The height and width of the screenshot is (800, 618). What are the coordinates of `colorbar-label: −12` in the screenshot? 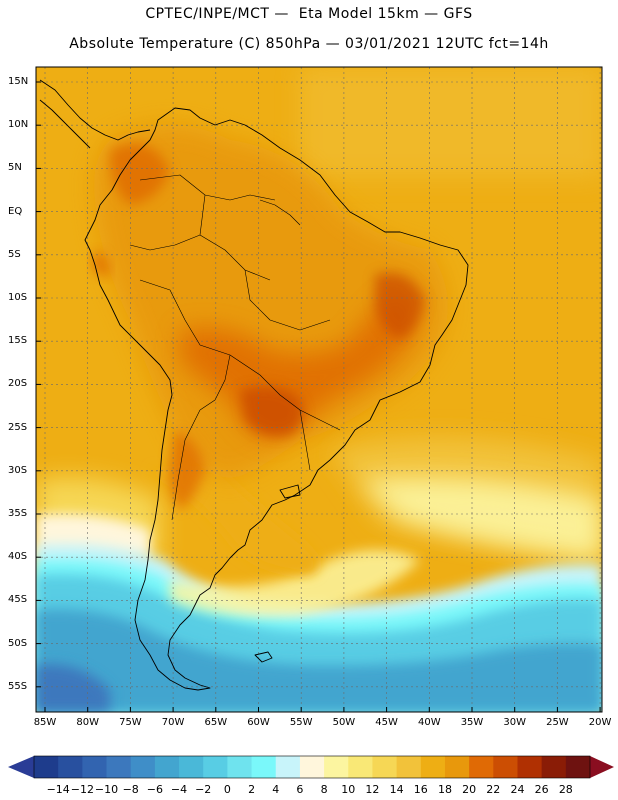 It's located at (82, 789).